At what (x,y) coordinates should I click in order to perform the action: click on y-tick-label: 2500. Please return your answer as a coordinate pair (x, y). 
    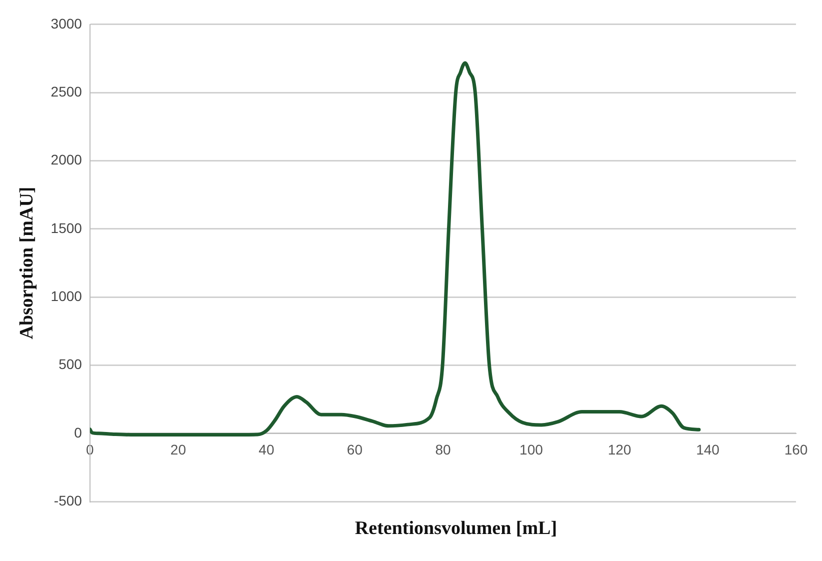
    Looking at the image, I should click on (66, 91).